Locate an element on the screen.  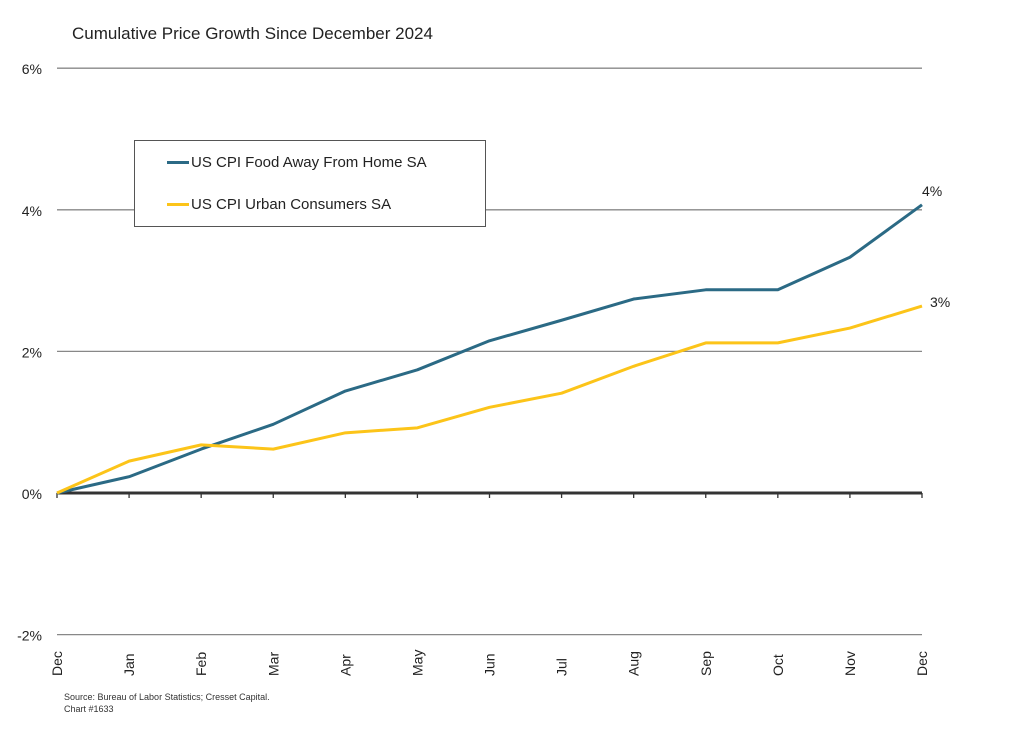
x-tick-label: Oct is located at coordinates (778, 665).